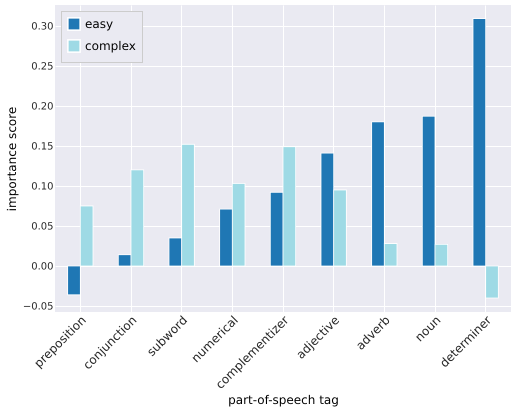 This screenshot has height=411, width=516. I want to click on y-tick-label: 0.05, so click(42, 226).